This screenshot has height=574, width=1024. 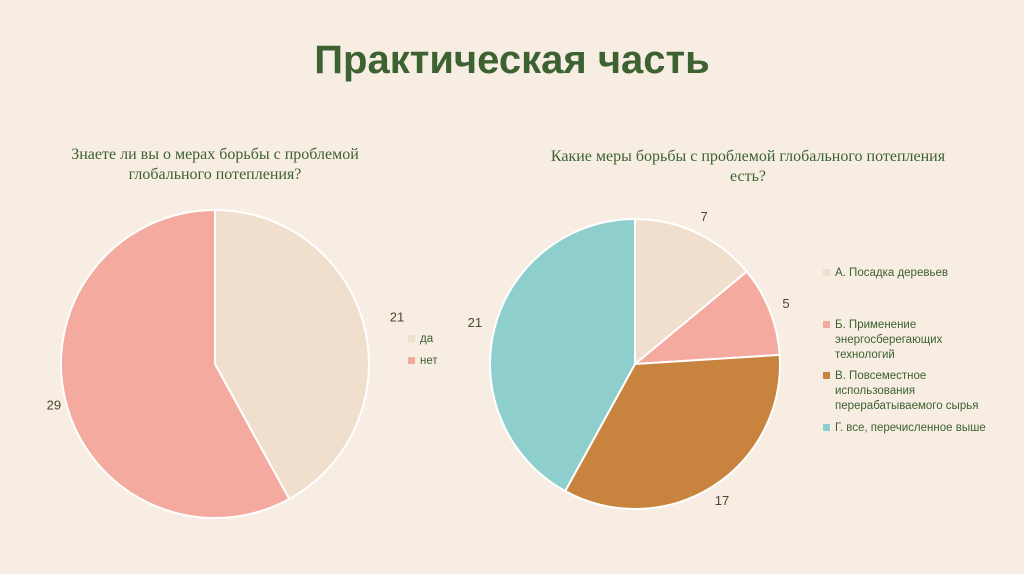 What do you see at coordinates (748, 176) in the screenshot?
I see `chart2-title-line2: есть?` at bounding box center [748, 176].